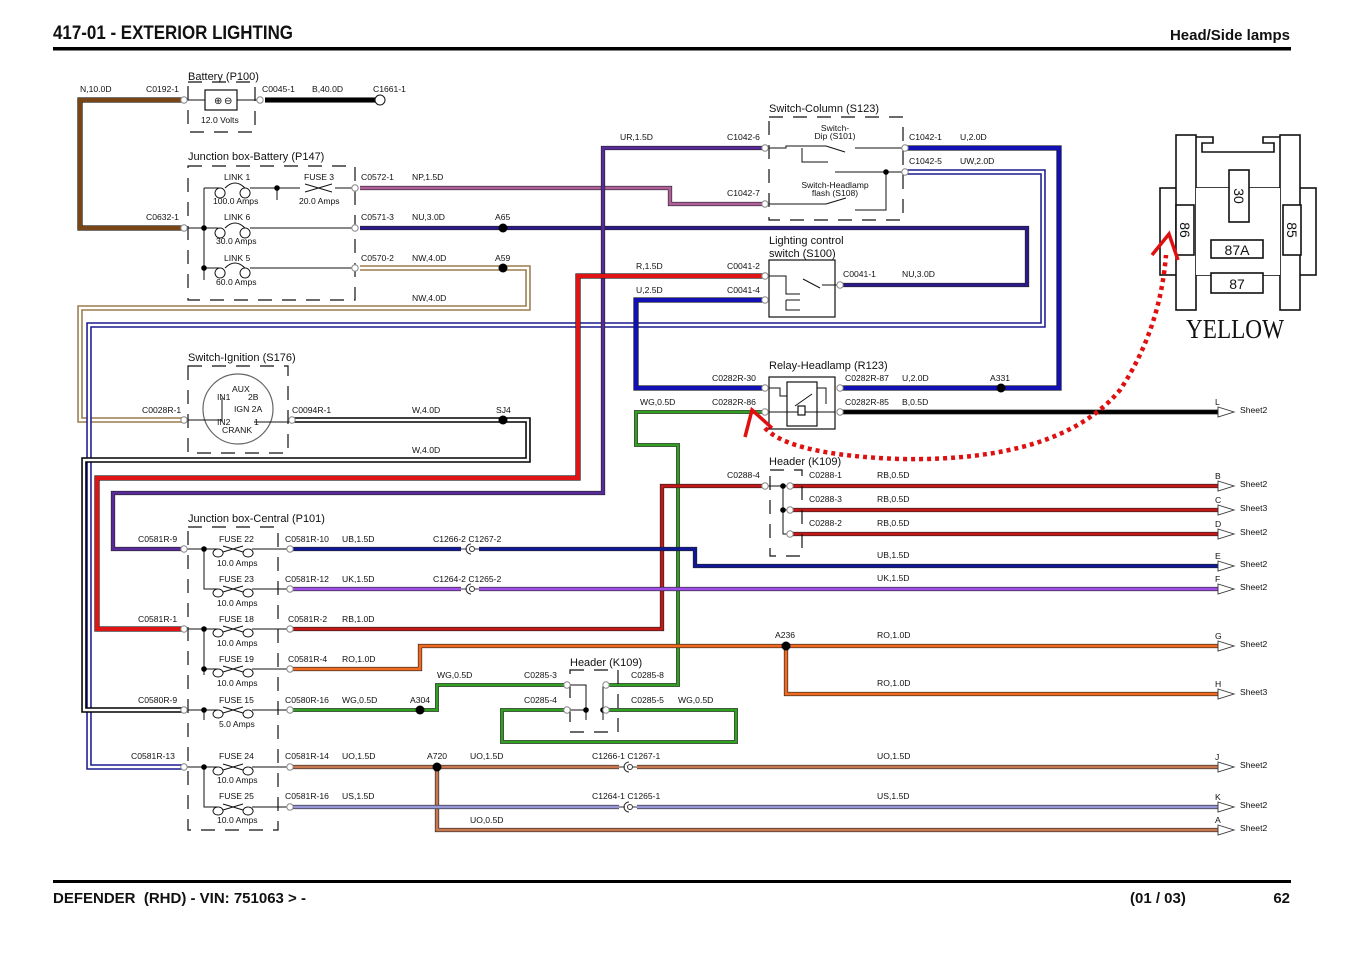  I want to click on ignition-name: Switch-Ignition (S176), so click(242, 358).